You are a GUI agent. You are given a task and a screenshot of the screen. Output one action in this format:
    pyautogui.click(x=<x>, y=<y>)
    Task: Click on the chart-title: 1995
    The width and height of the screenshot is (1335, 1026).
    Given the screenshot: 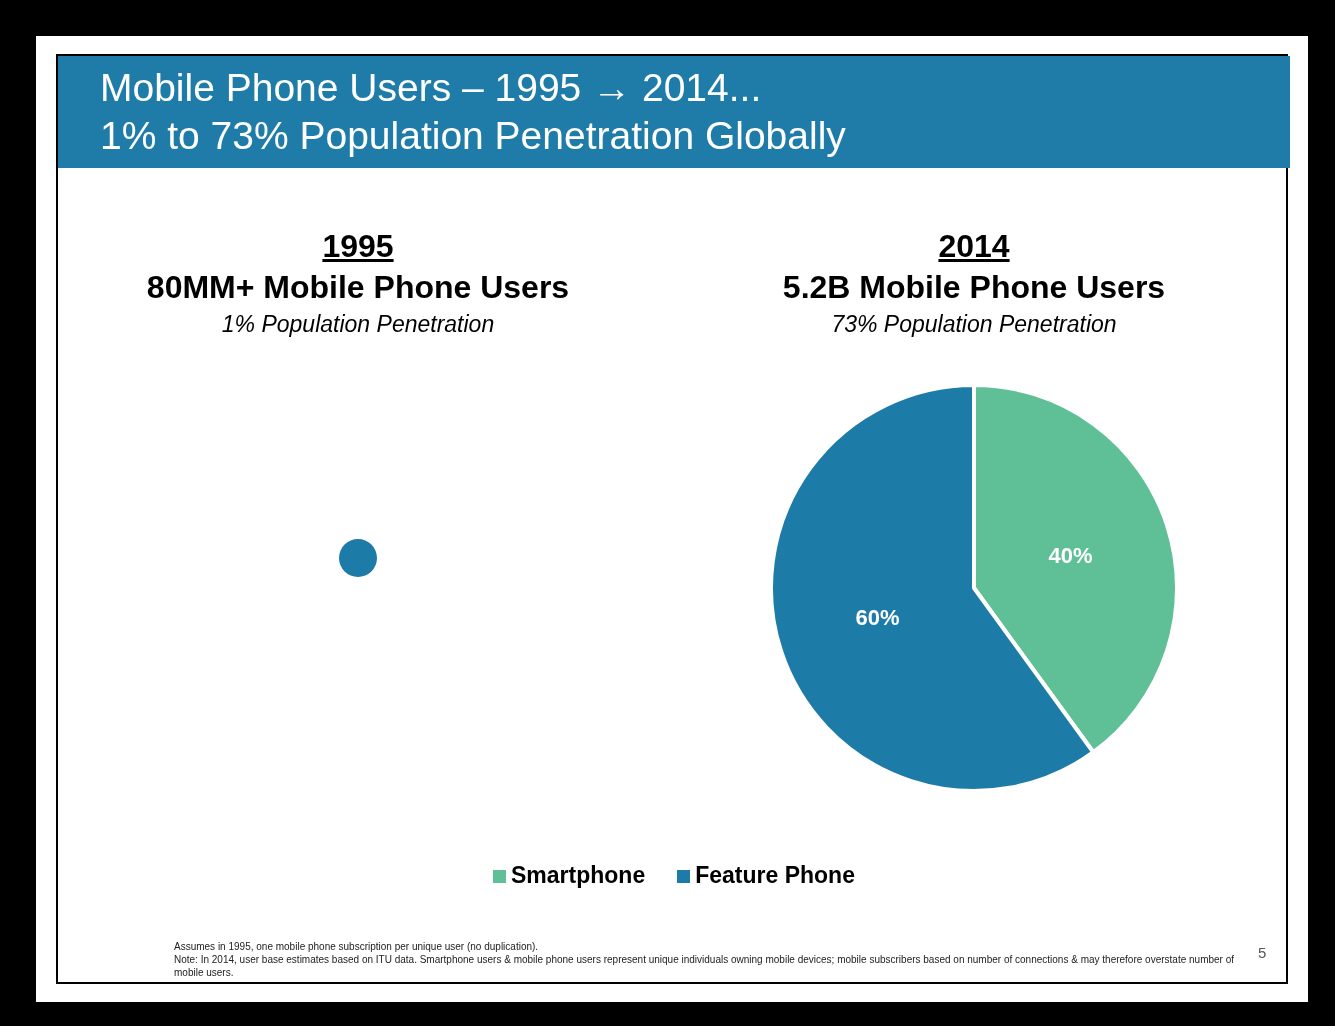 What is the action you would take?
    pyautogui.click(x=358, y=246)
    